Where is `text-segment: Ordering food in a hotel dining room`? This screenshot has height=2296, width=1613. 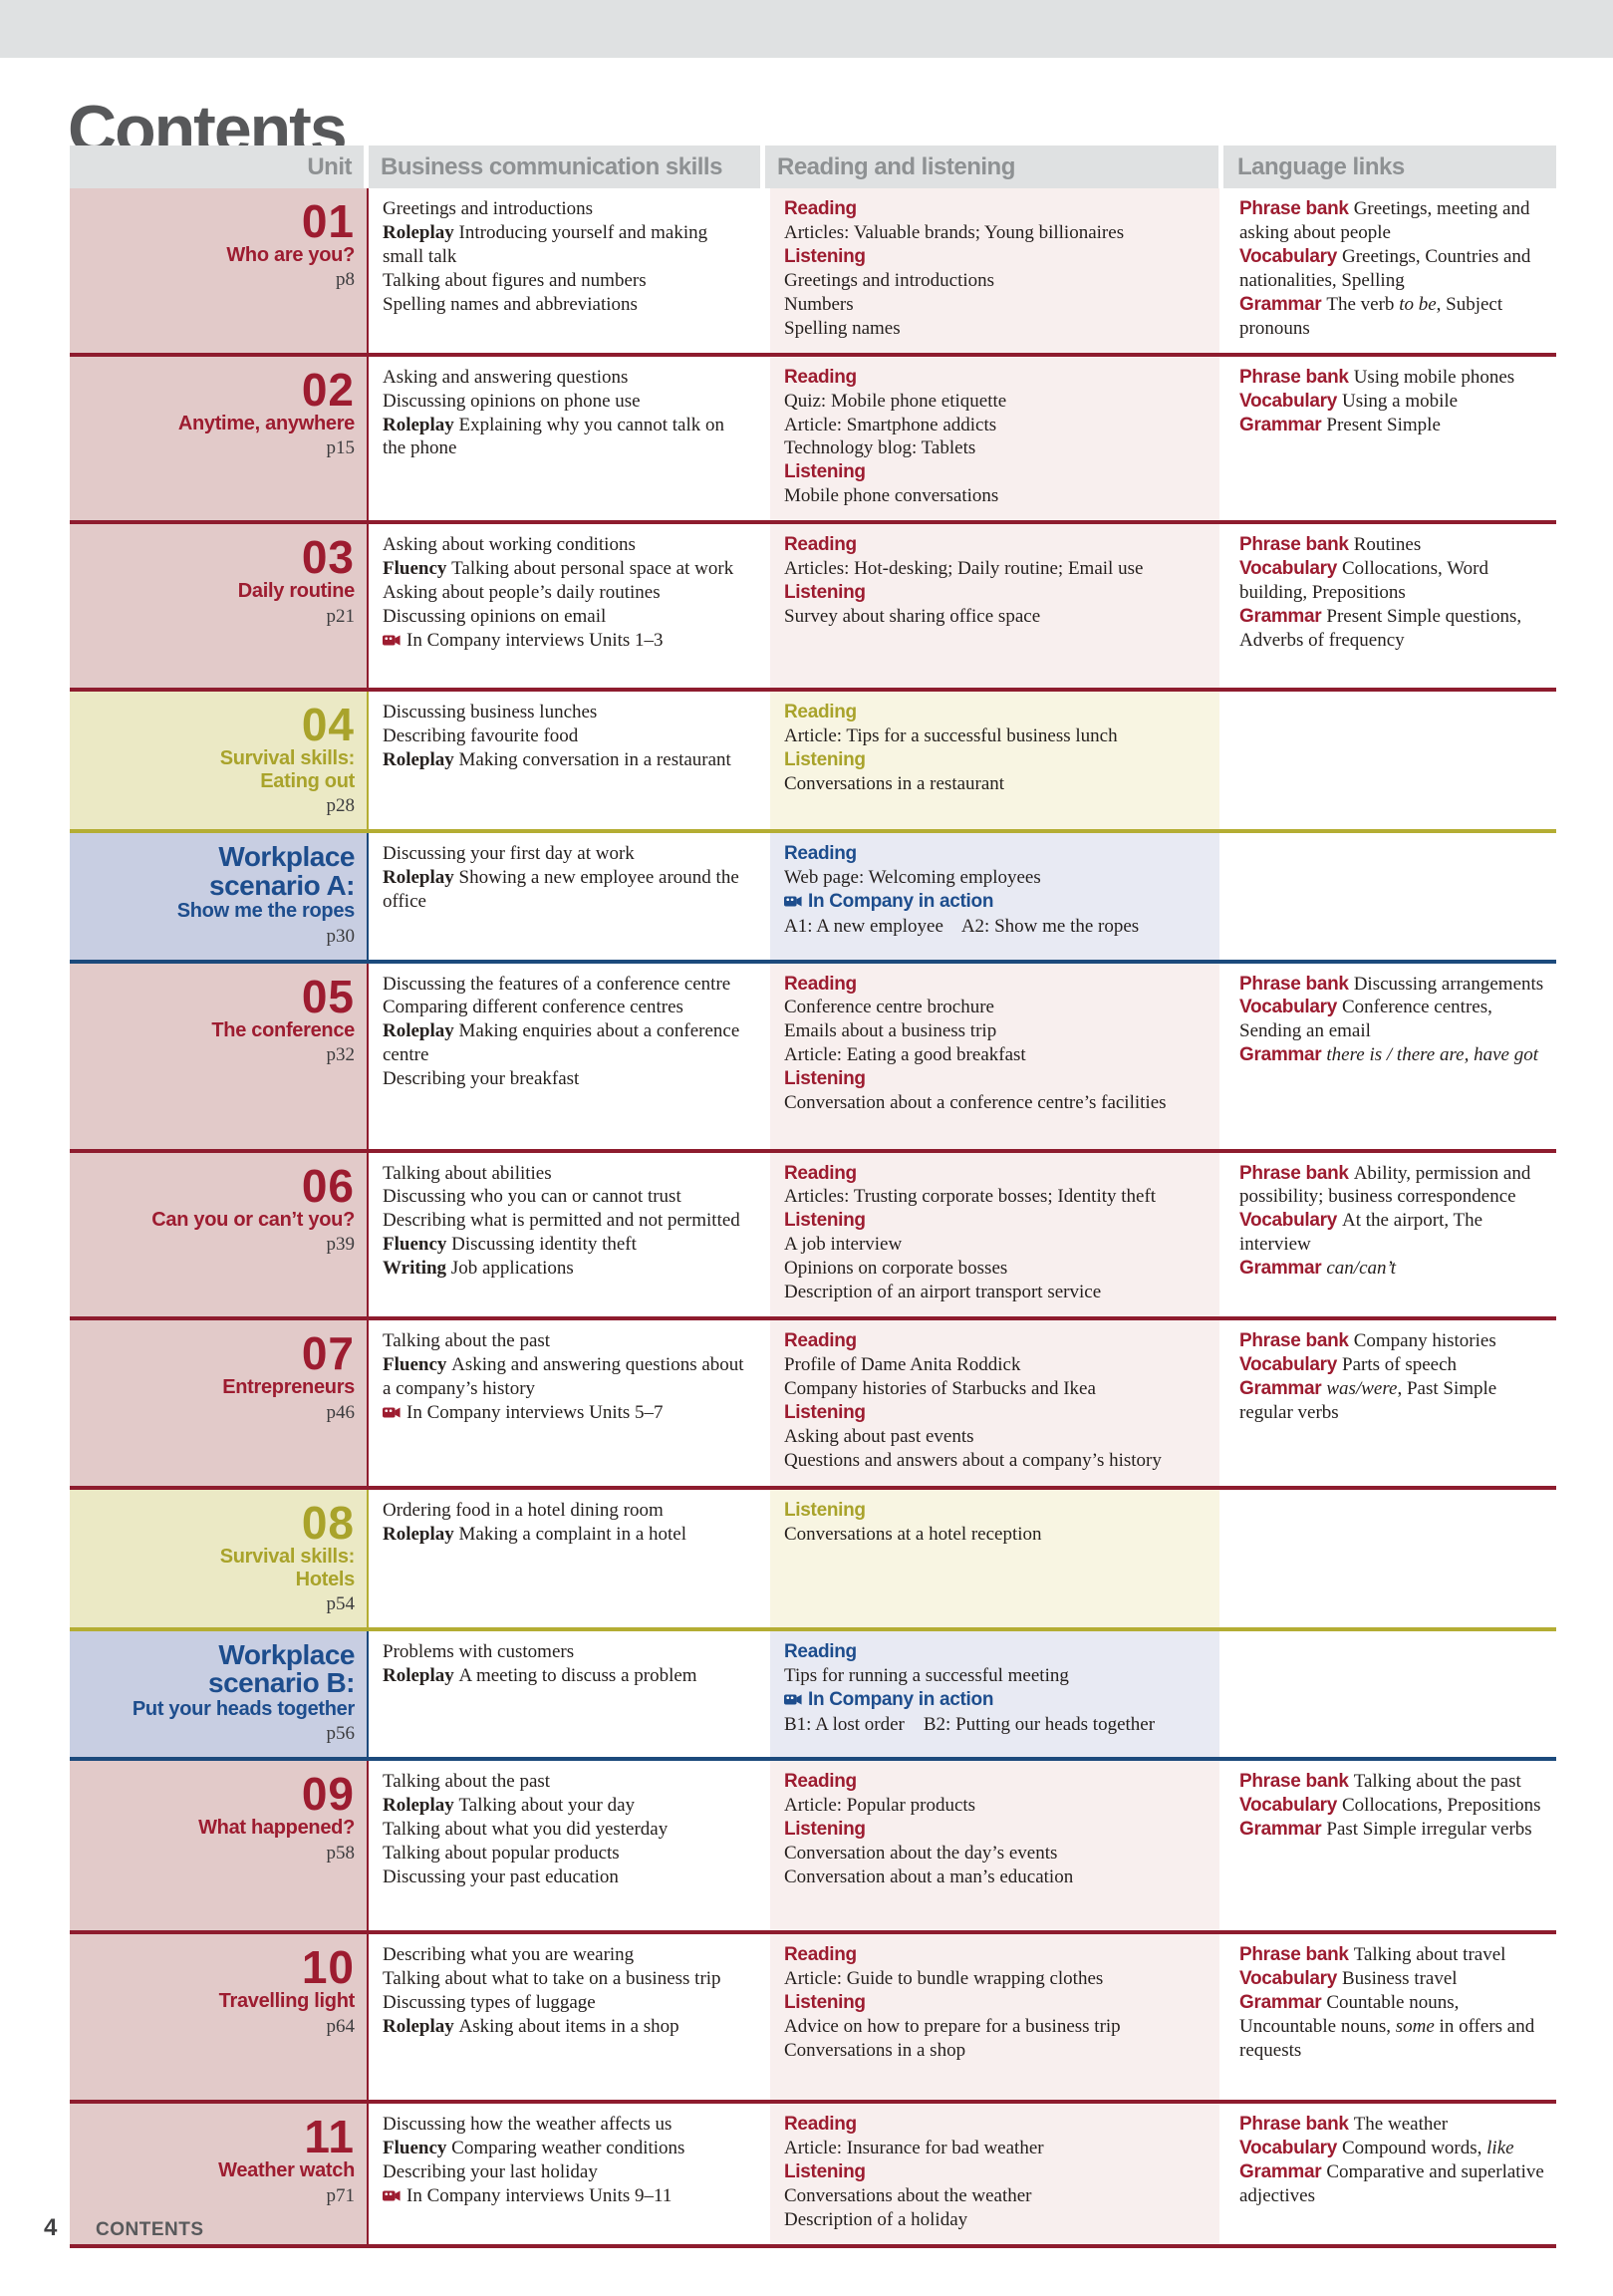 text-segment: Ordering food in a hotel dining room is located at coordinates (523, 1511).